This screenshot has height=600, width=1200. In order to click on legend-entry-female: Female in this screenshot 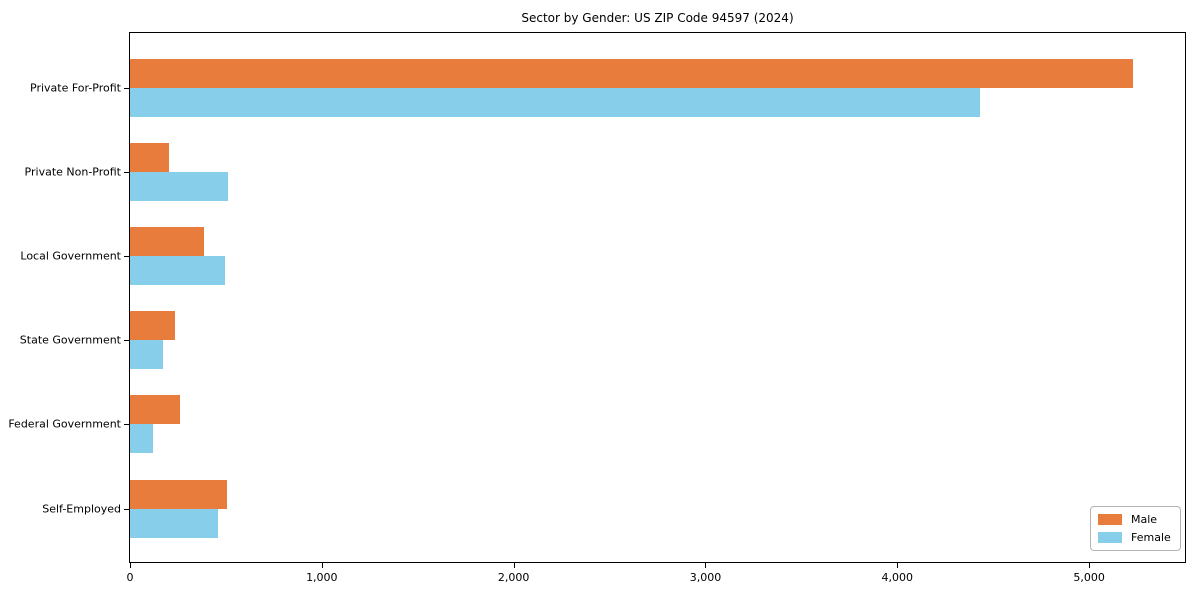, I will do `click(1134, 537)`.